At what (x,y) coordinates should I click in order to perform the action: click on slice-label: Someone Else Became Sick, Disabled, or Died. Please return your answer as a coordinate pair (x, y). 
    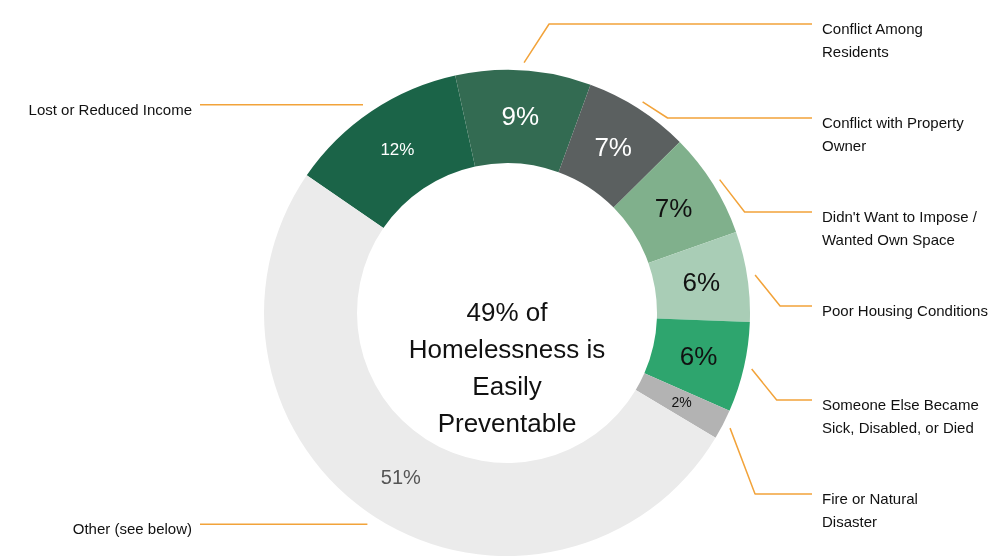
    Looking at the image, I should click on (900, 416).